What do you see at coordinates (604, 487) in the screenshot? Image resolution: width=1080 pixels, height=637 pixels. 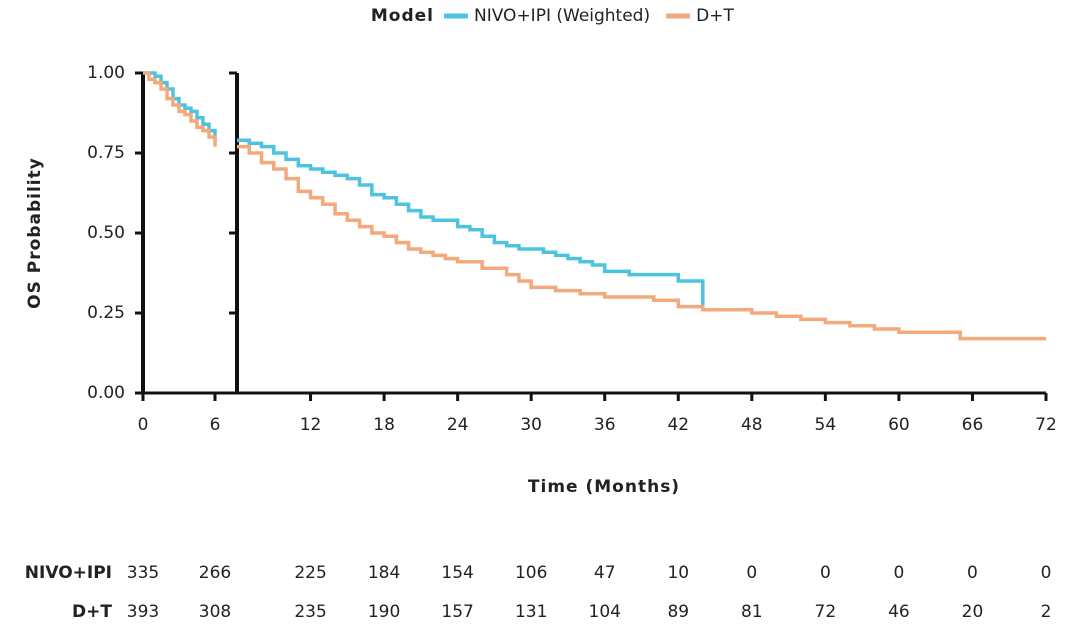 I see `x-axis-title: Time (Months)` at bounding box center [604, 487].